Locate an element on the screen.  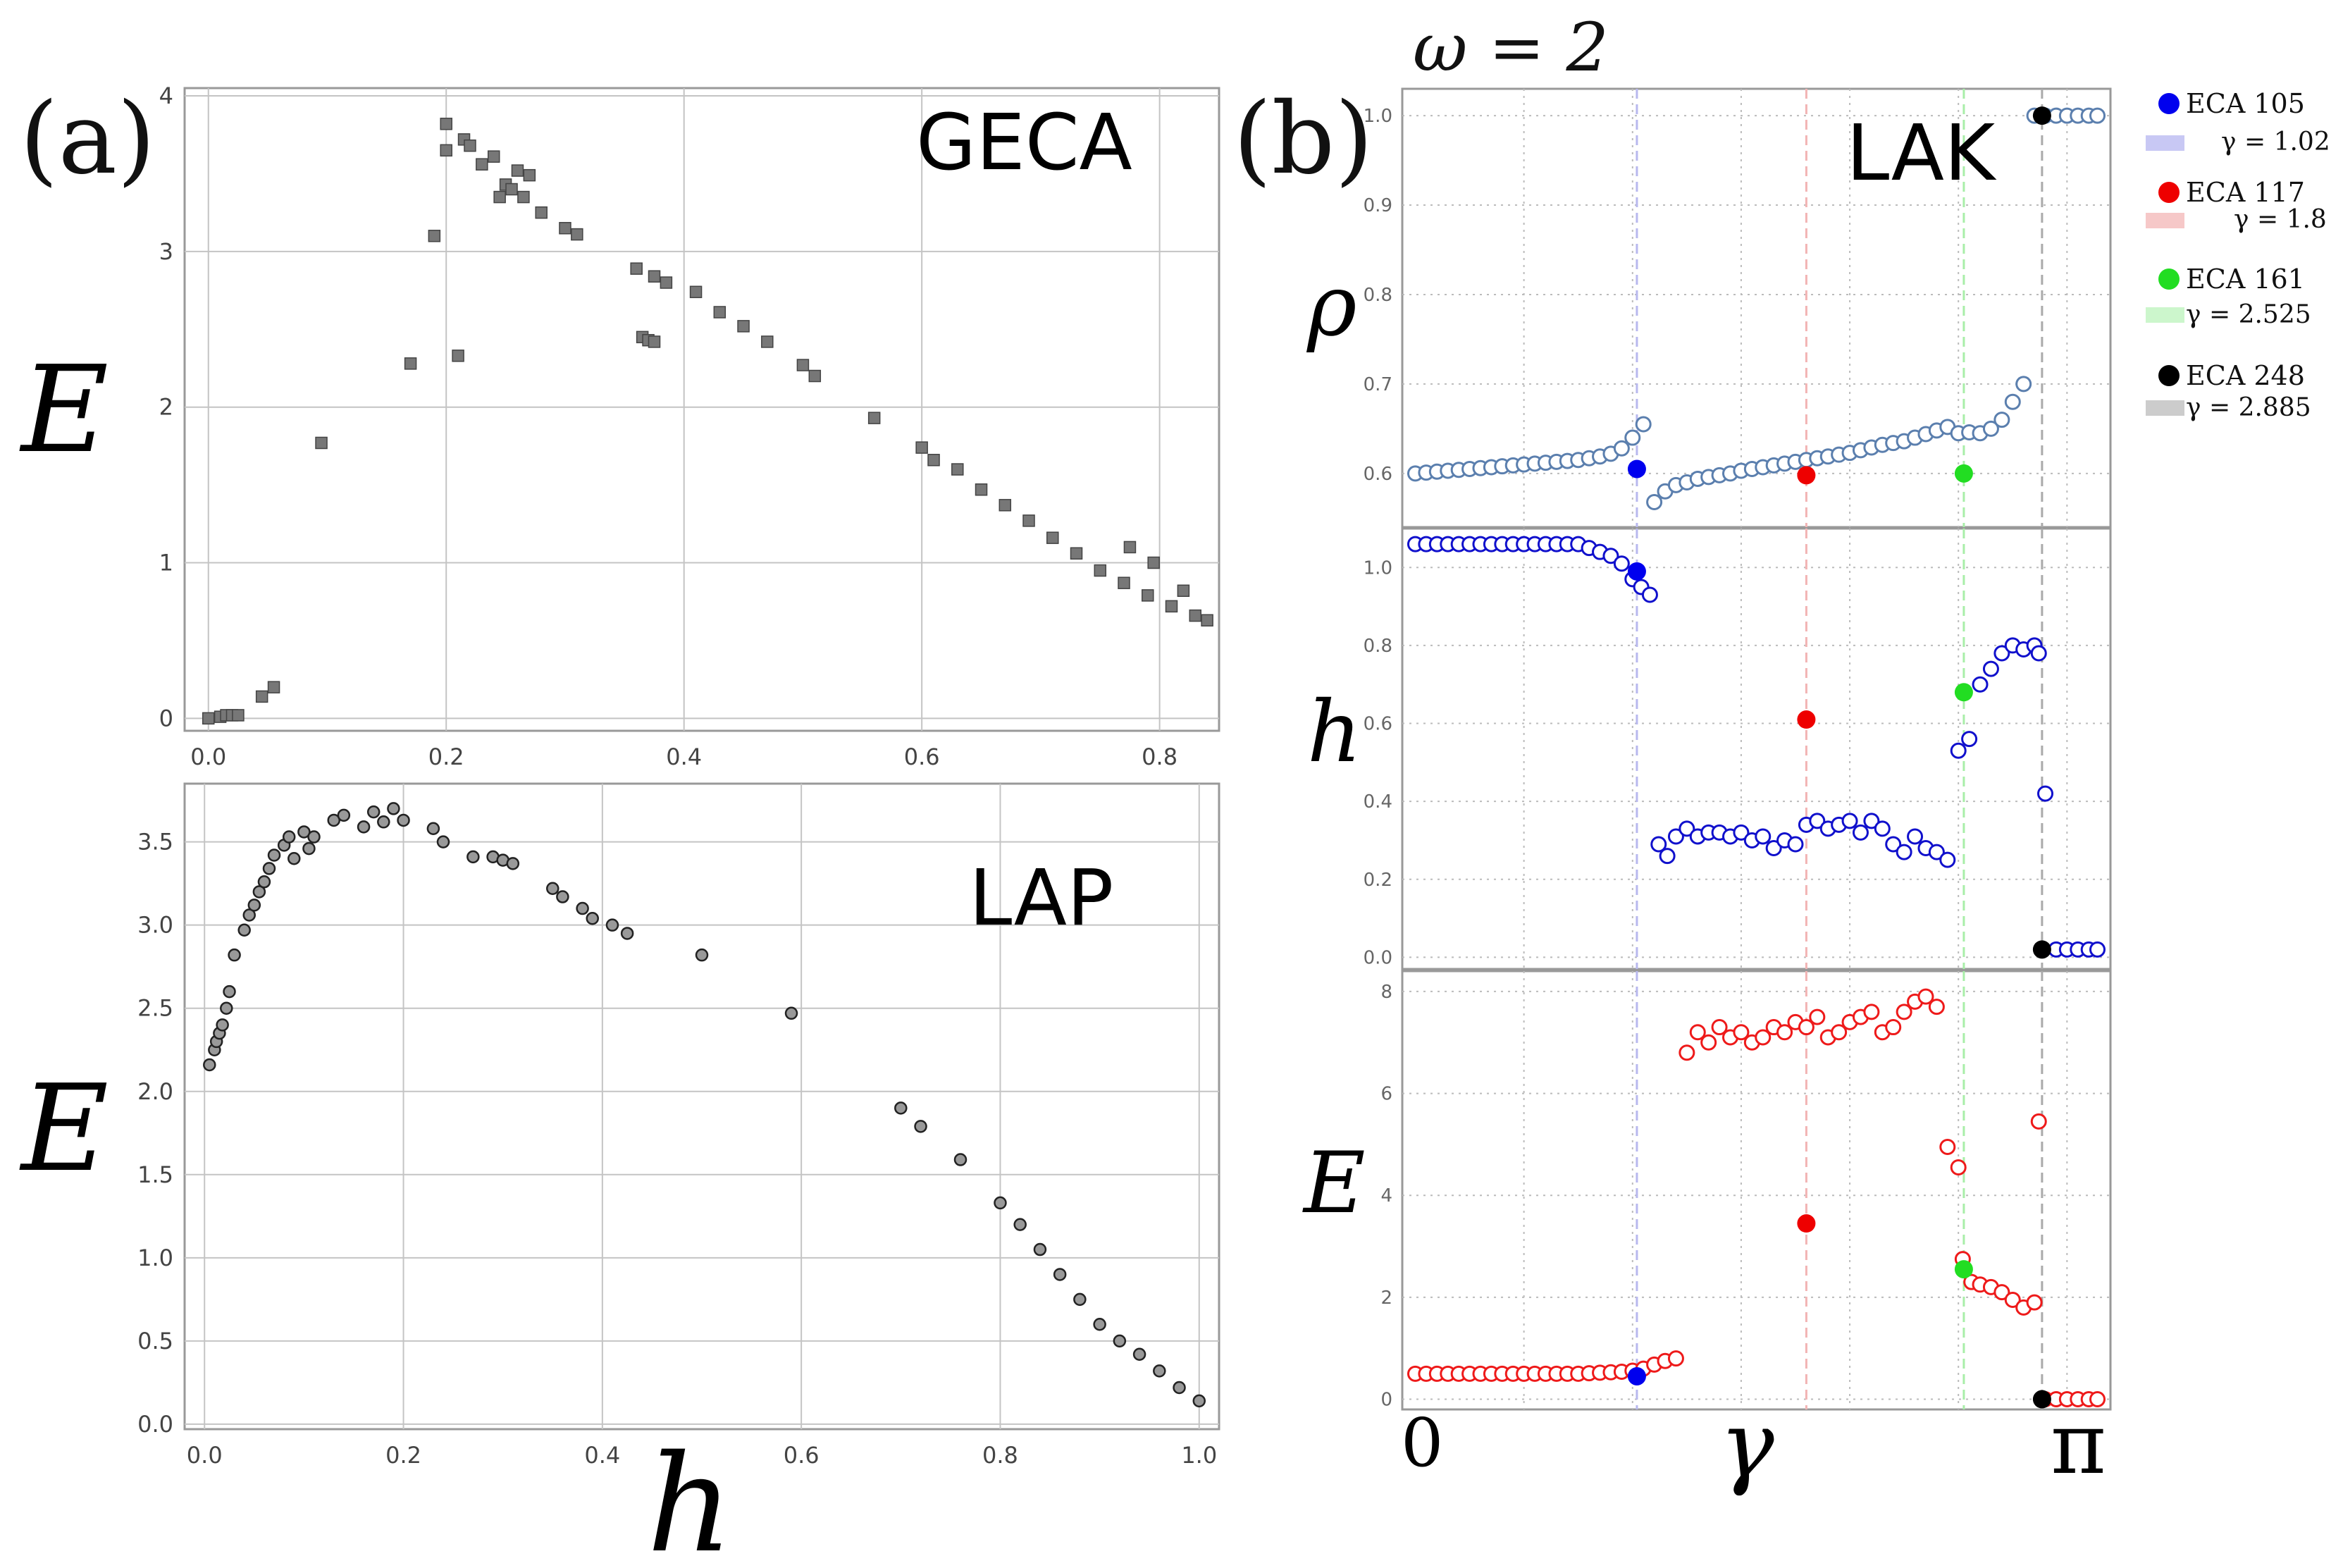
panel-a-label: (a) is located at coordinates (88, 139).